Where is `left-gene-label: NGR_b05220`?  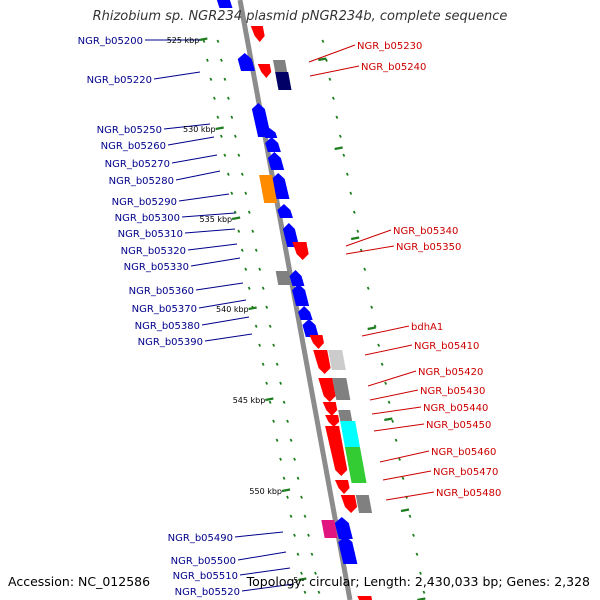
left-gene-label: NGR_b05220 is located at coordinates (119, 80).